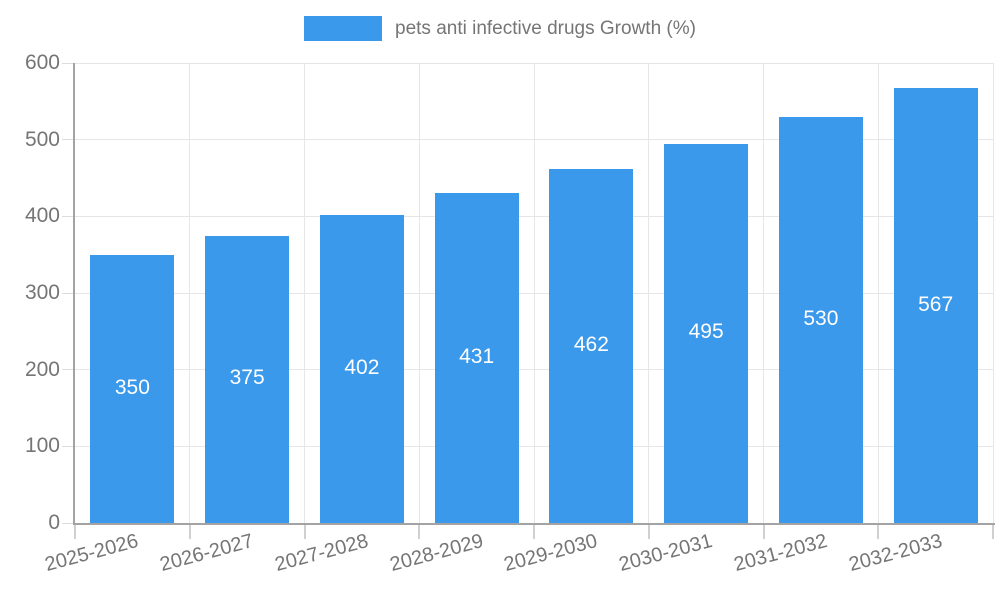 Image resolution: width=1000 pixels, height=600 pixels. I want to click on bar-value-label: 495, so click(706, 332).